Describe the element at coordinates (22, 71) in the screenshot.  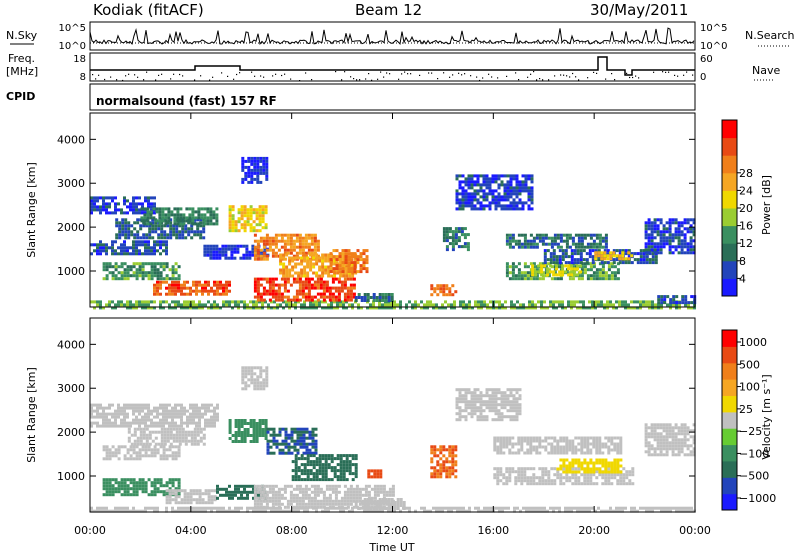
I see `freq-label-2: [MHz]` at that location.